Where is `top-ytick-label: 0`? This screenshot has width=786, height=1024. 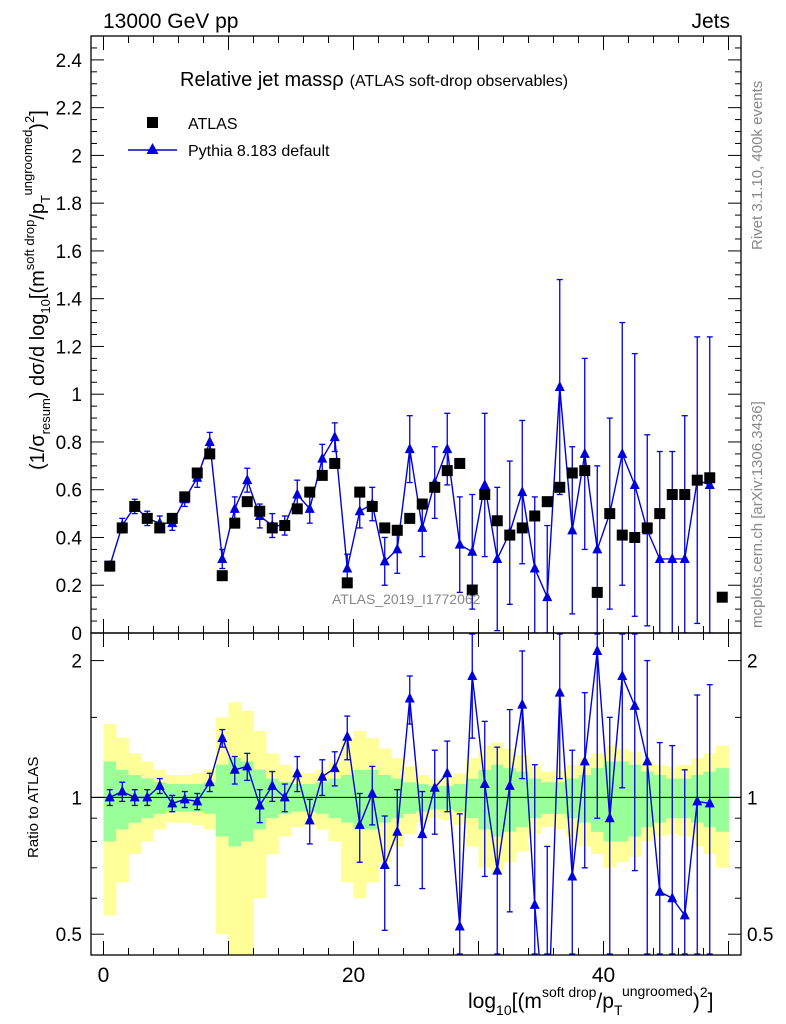 top-ytick-label: 0 is located at coordinates (76, 634).